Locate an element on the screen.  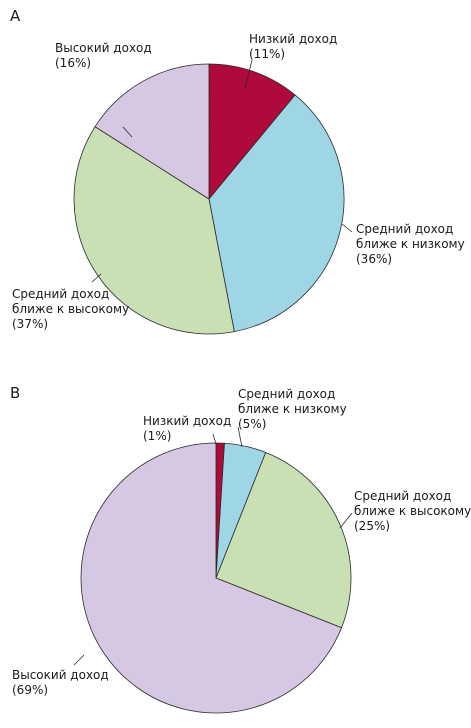
pie-b-label-2-line-2: (25%) is located at coordinates (372, 526).